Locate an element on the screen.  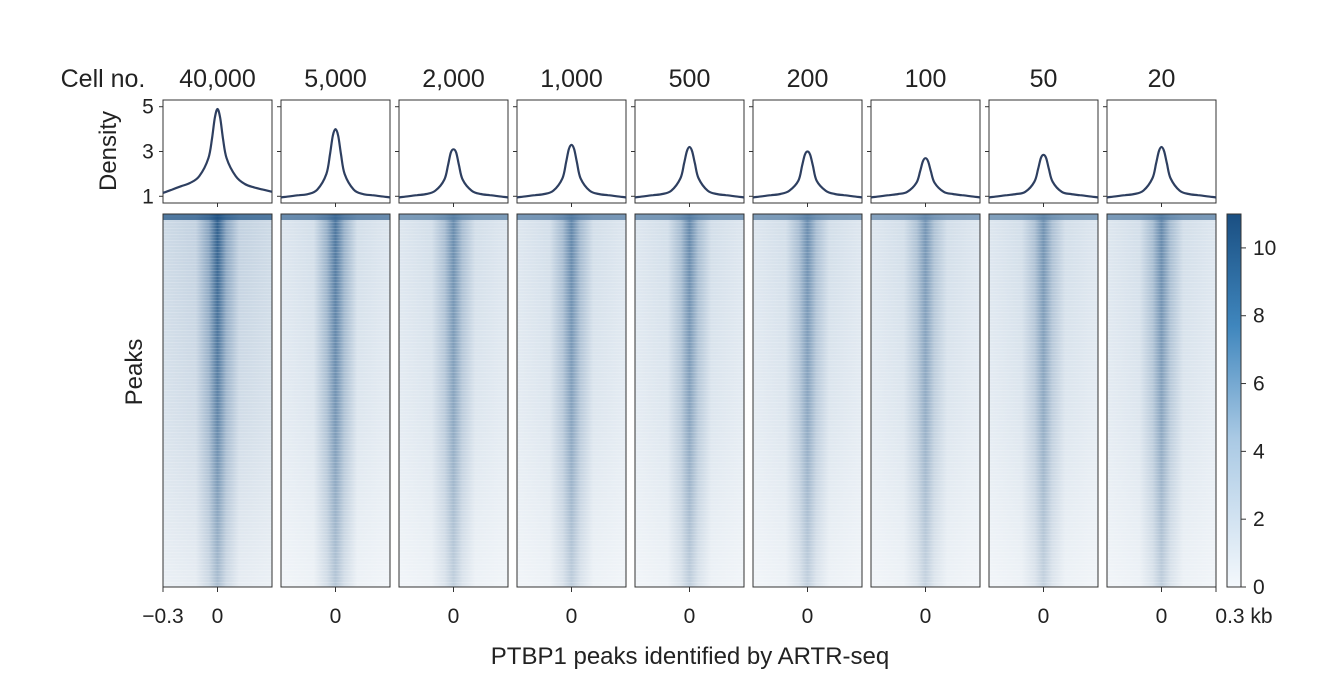
panel-5000: 5,000 0 is located at coordinates (334, 346).